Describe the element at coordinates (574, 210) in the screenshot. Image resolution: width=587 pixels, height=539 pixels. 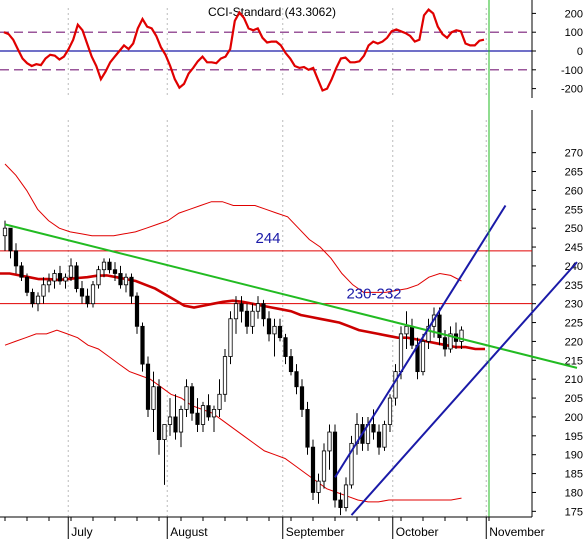
I see `price-tick-label-16: 255` at that location.